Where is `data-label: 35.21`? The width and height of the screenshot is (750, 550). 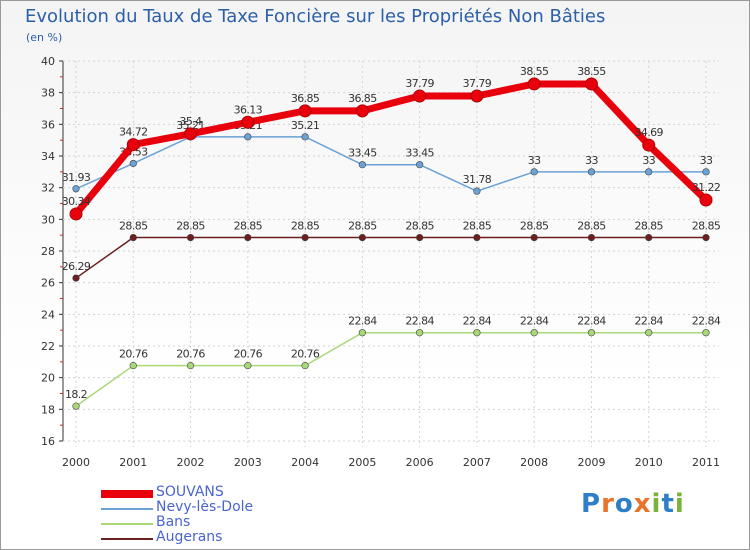
data-label: 35.21 is located at coordinates (190, 125).